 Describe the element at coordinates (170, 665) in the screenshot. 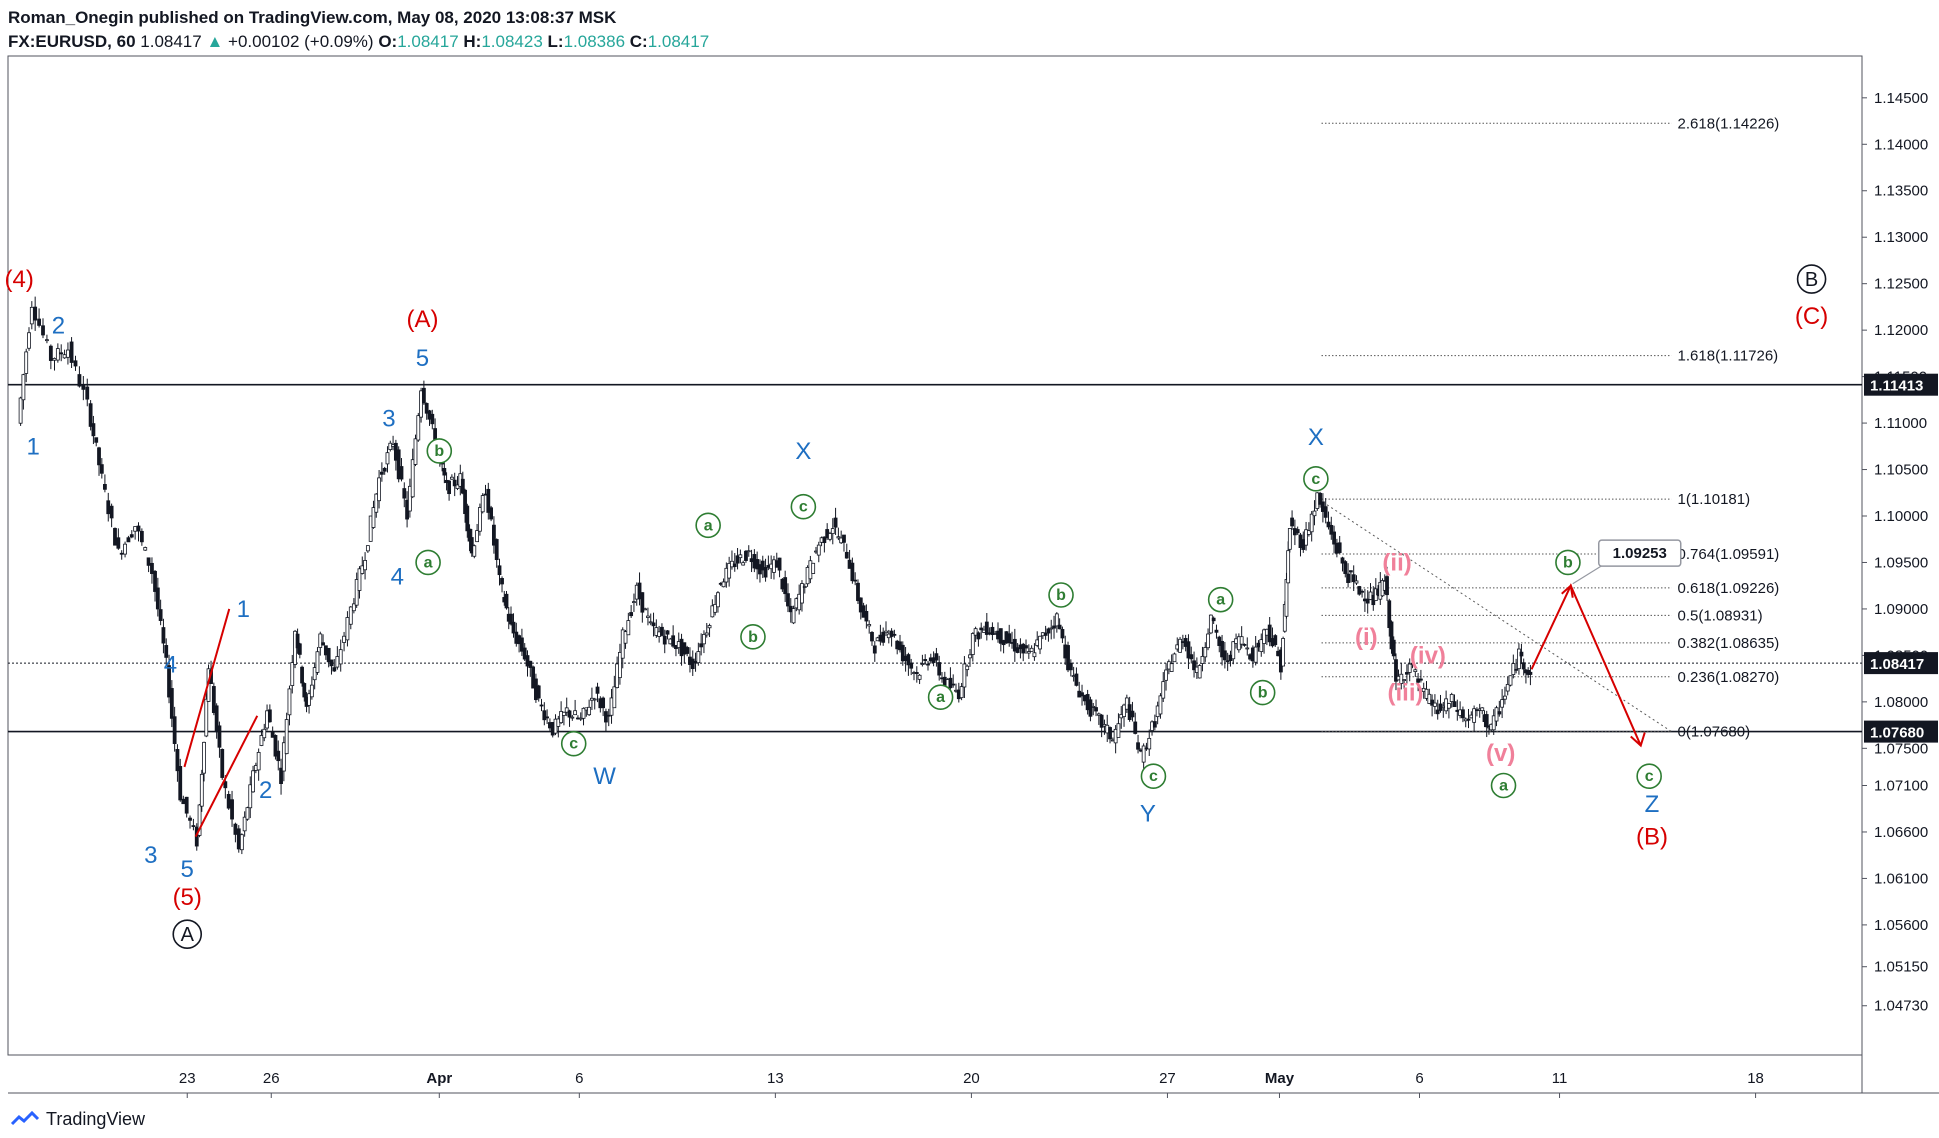

I see `wave-label: 4` at that location.